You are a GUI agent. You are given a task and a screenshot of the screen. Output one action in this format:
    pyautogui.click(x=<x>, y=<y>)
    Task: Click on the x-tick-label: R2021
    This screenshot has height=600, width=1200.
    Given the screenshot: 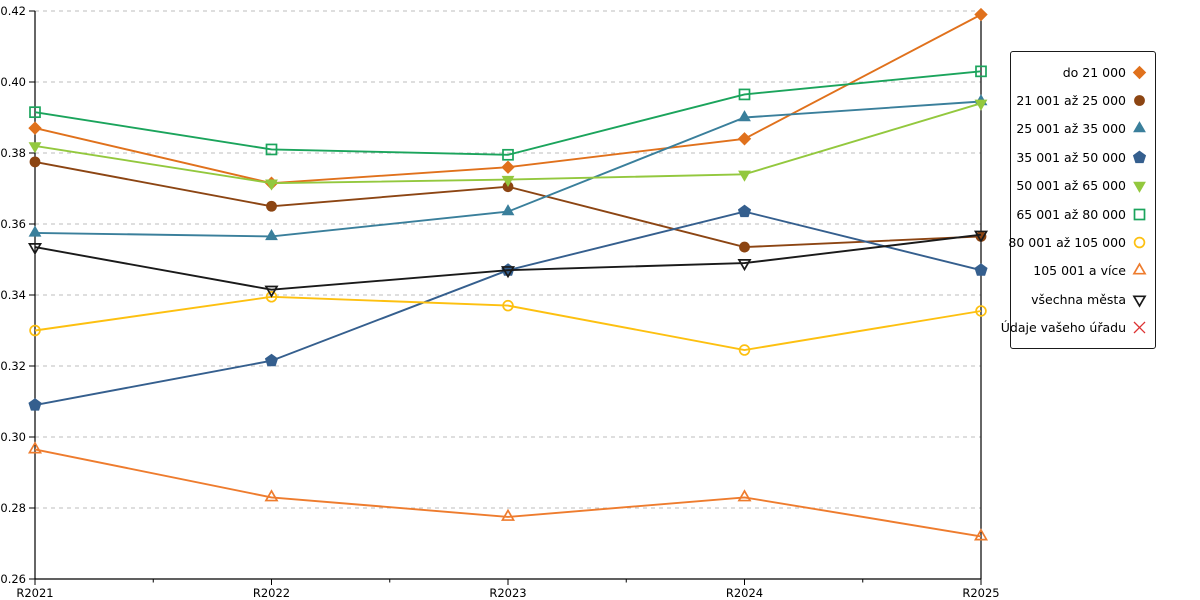 What is the action you would take?
    pyautogui.click(x=34, y=593)
    